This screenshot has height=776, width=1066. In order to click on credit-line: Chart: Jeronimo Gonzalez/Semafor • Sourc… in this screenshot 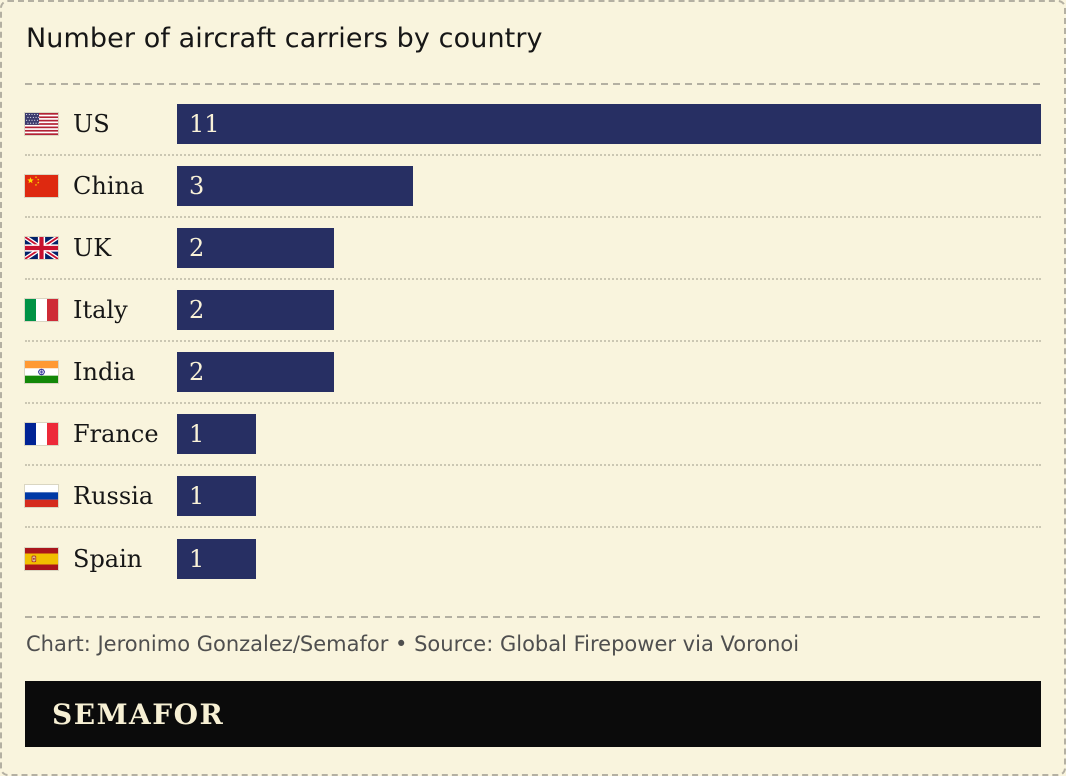, I will do `click(413, 644)`.